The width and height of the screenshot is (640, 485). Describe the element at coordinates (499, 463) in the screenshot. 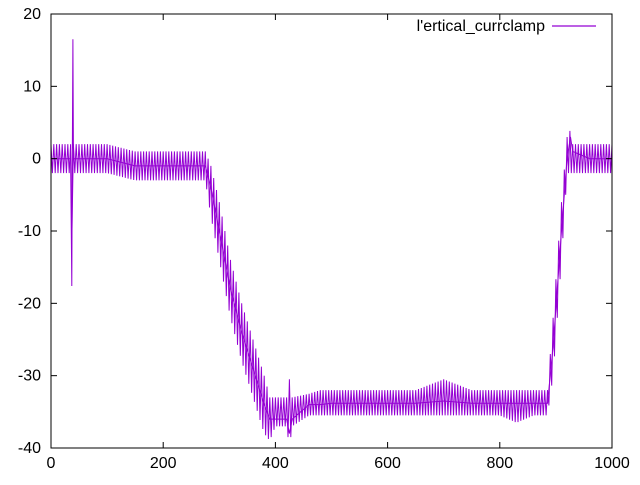

I see `x-tick-label: 800` at that location.